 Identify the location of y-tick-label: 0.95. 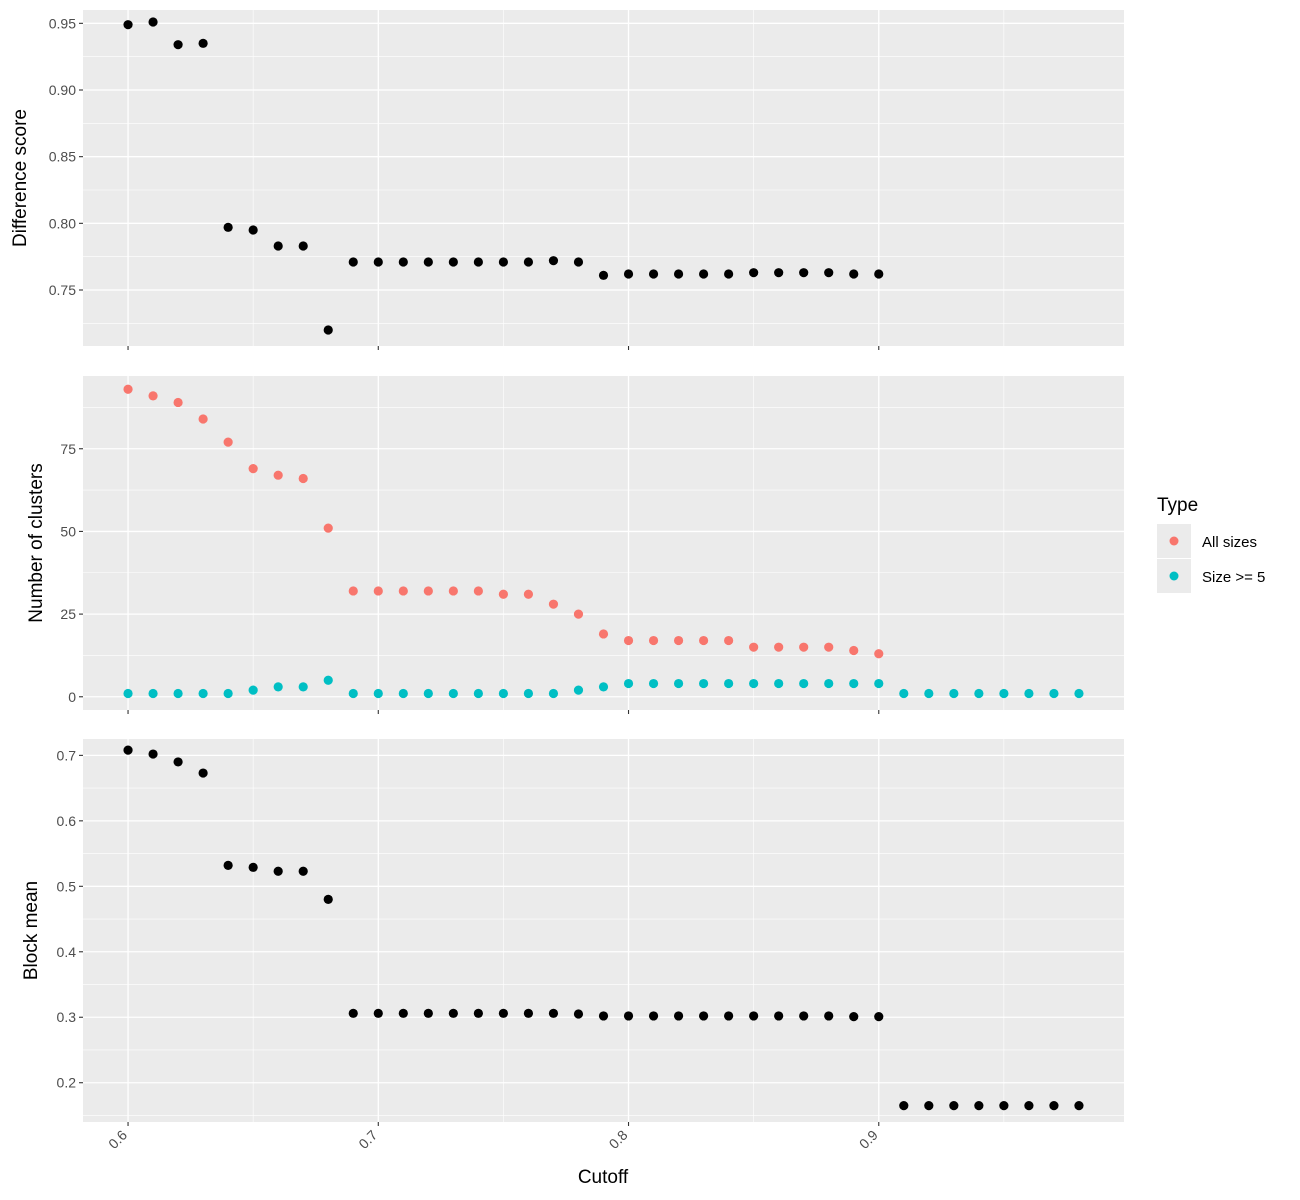
(62, 23).